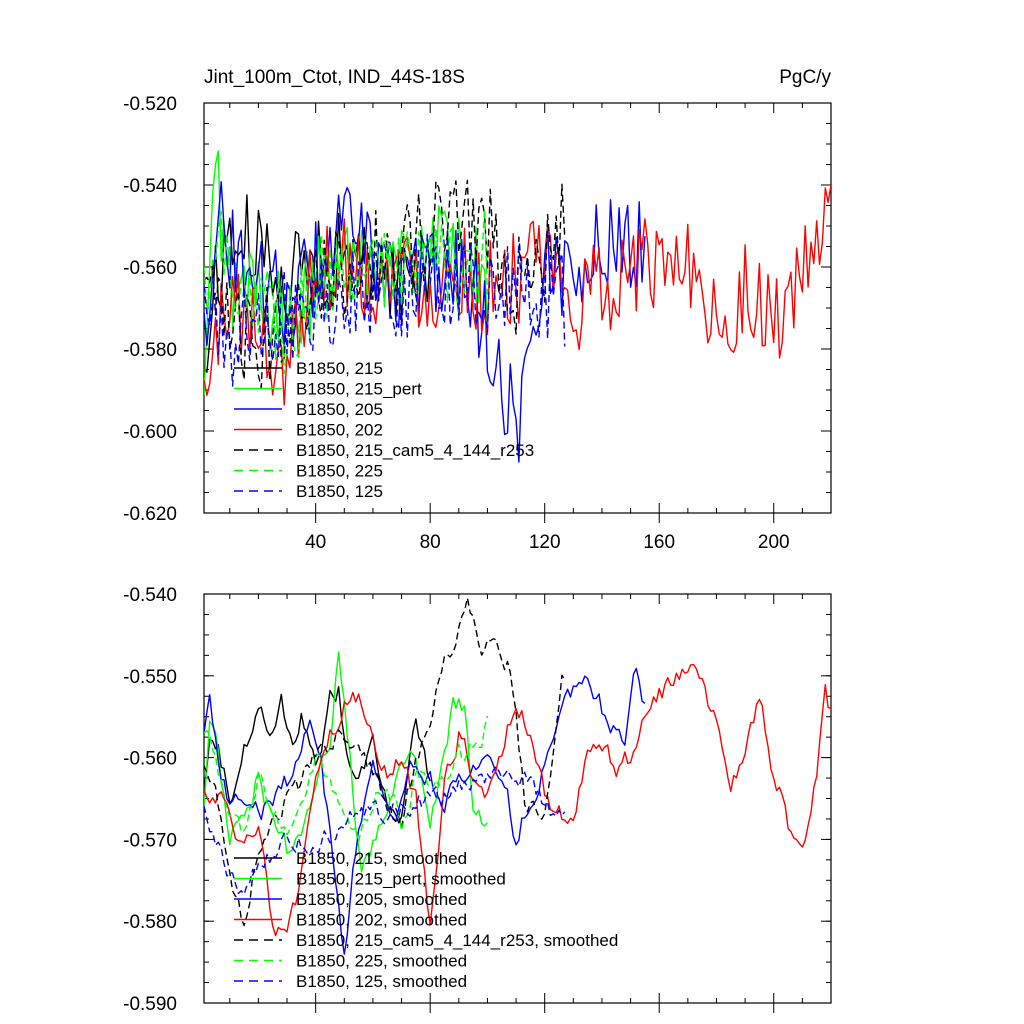 The height and width of the screenshot is (1024, 1024). I want to click on y-tick-label: -0.570, so click(150, 840).